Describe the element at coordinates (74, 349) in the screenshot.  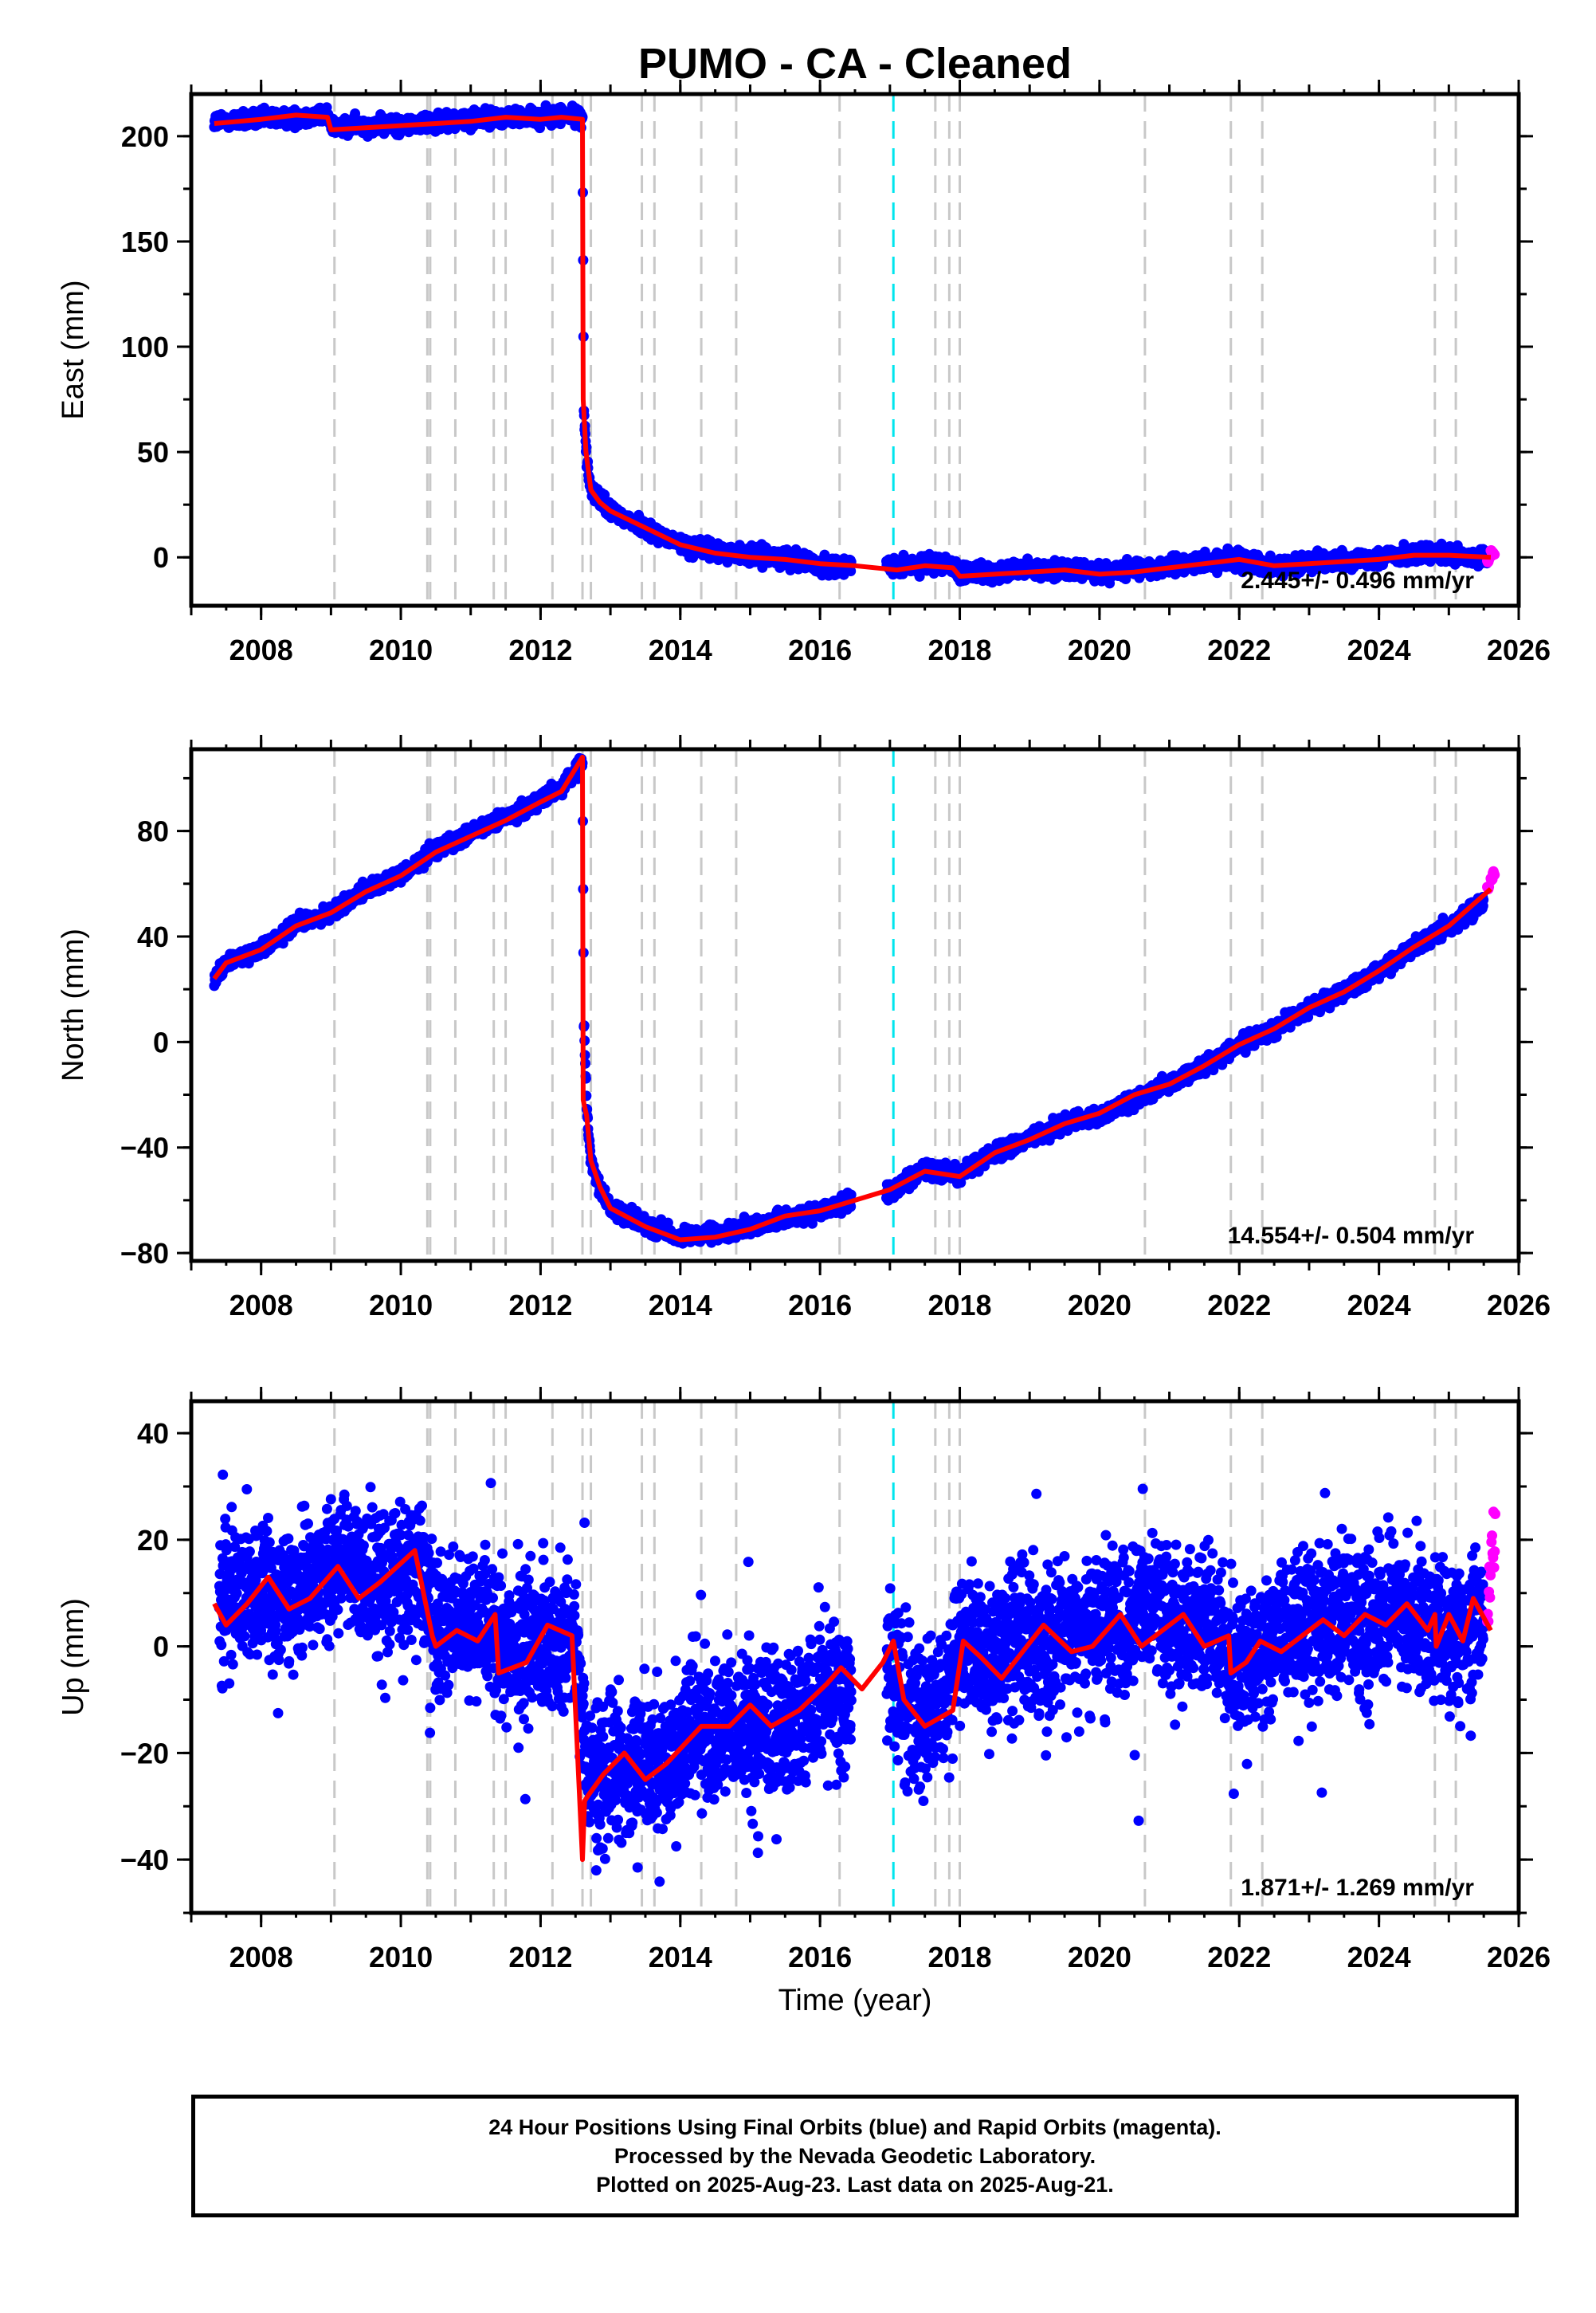
I see `y-axis-label: East (mm)` at that location.